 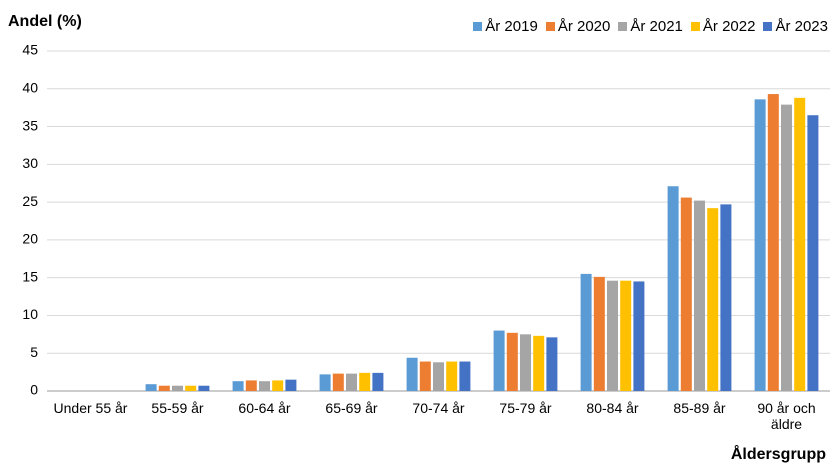 What do you see at coordinates (30, 201) in the screenshot?
I see `y-tick-label: 25` at bounding box center [30, 201].